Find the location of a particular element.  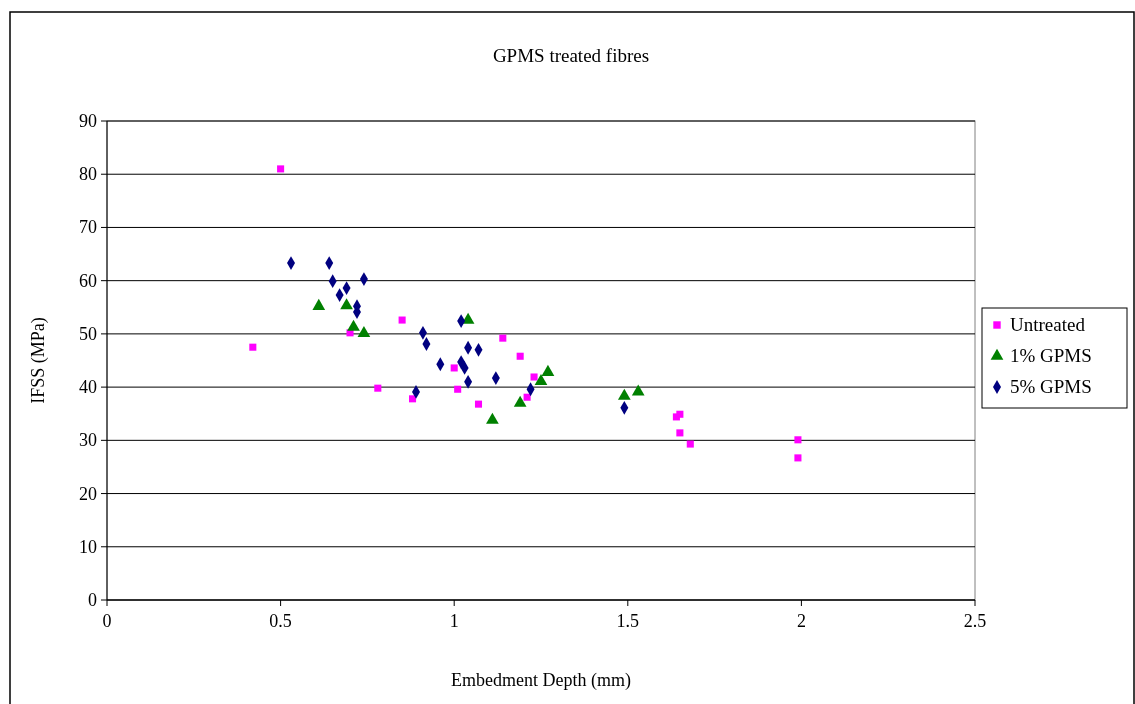

x-tick-label: 1.5 is located at coordinates (628, 621).